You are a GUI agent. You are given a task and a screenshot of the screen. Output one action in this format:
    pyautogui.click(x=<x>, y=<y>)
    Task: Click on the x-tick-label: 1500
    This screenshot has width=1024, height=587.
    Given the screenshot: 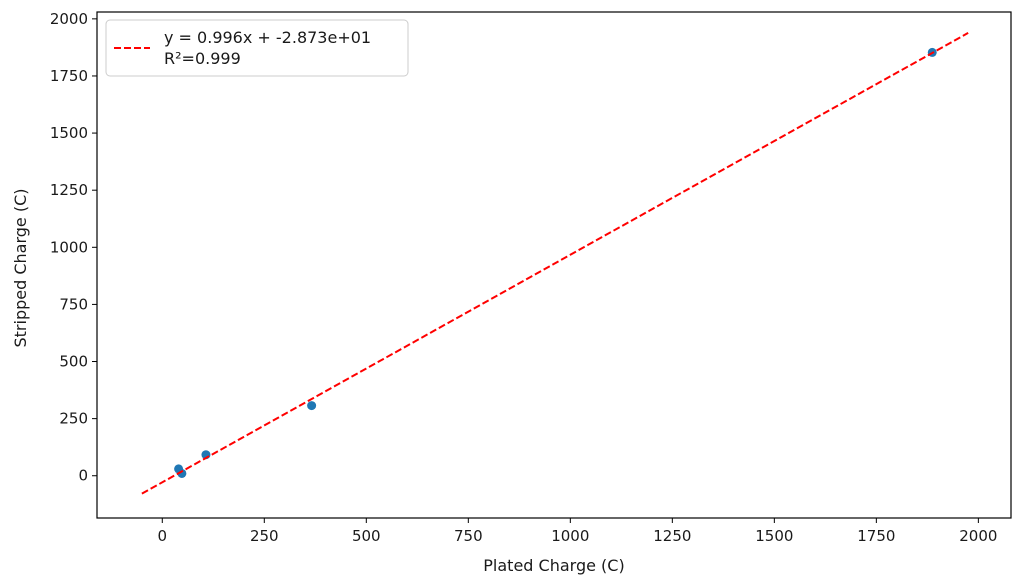 What is the action you would take?
    pyautogui.click(x=774, y=536)
    